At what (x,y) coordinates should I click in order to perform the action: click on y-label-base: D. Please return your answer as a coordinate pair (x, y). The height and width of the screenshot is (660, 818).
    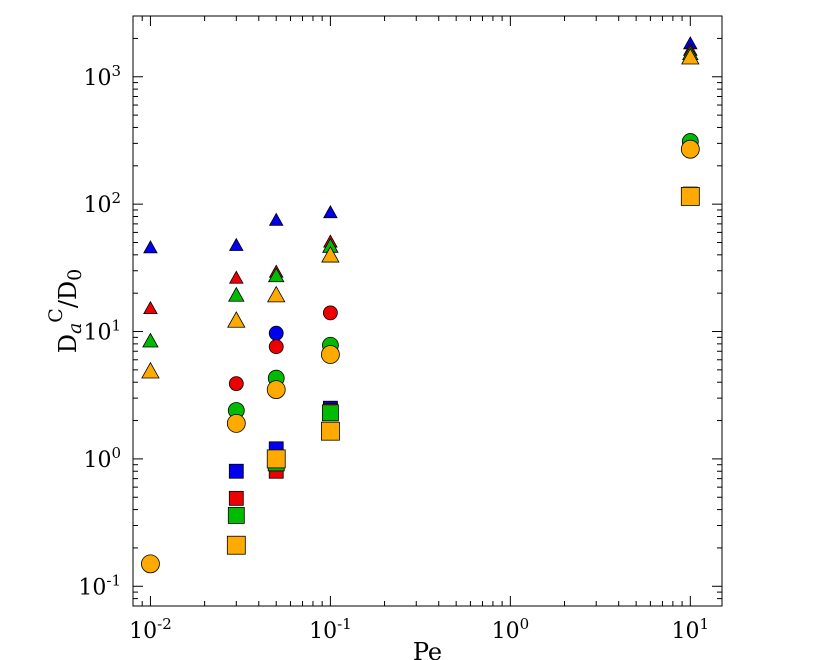
    Looking at the image, I should click on (68, 343).